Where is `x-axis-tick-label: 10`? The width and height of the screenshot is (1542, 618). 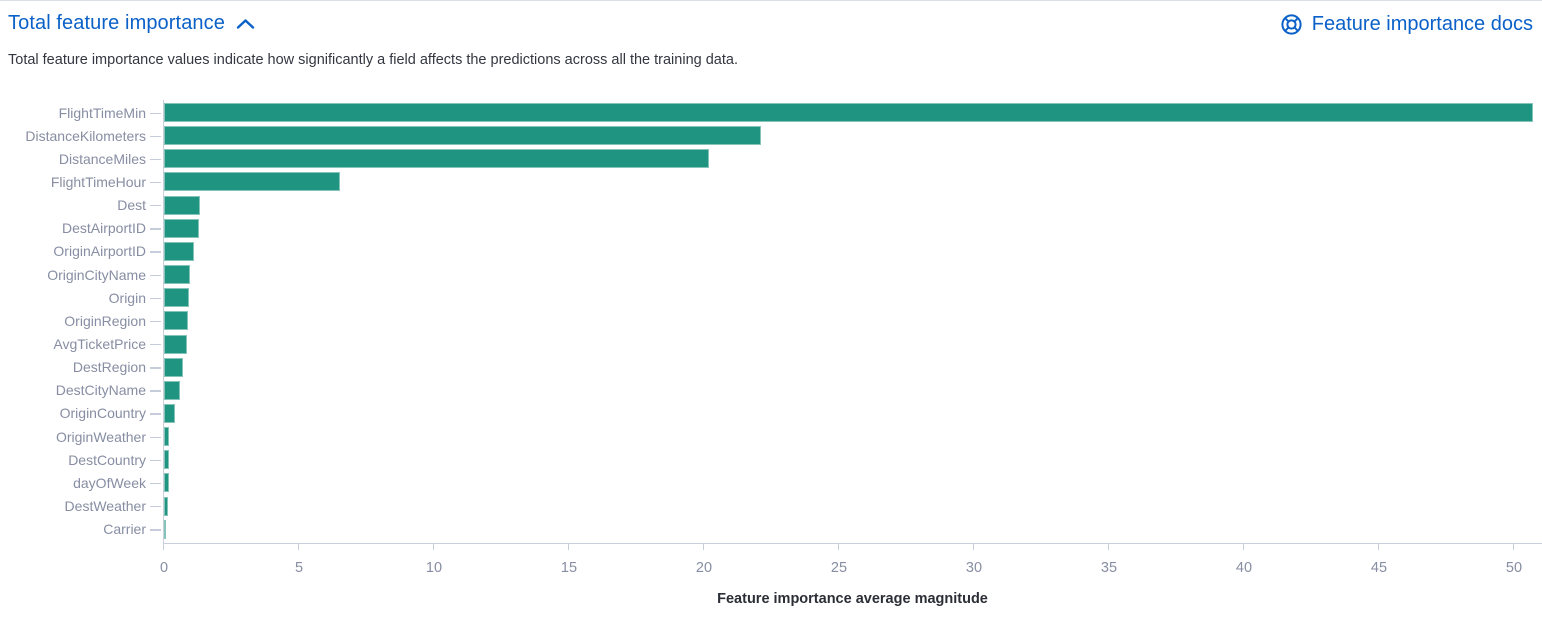 x-axis-tick-label: 10 is located at coordinates (434, 568).